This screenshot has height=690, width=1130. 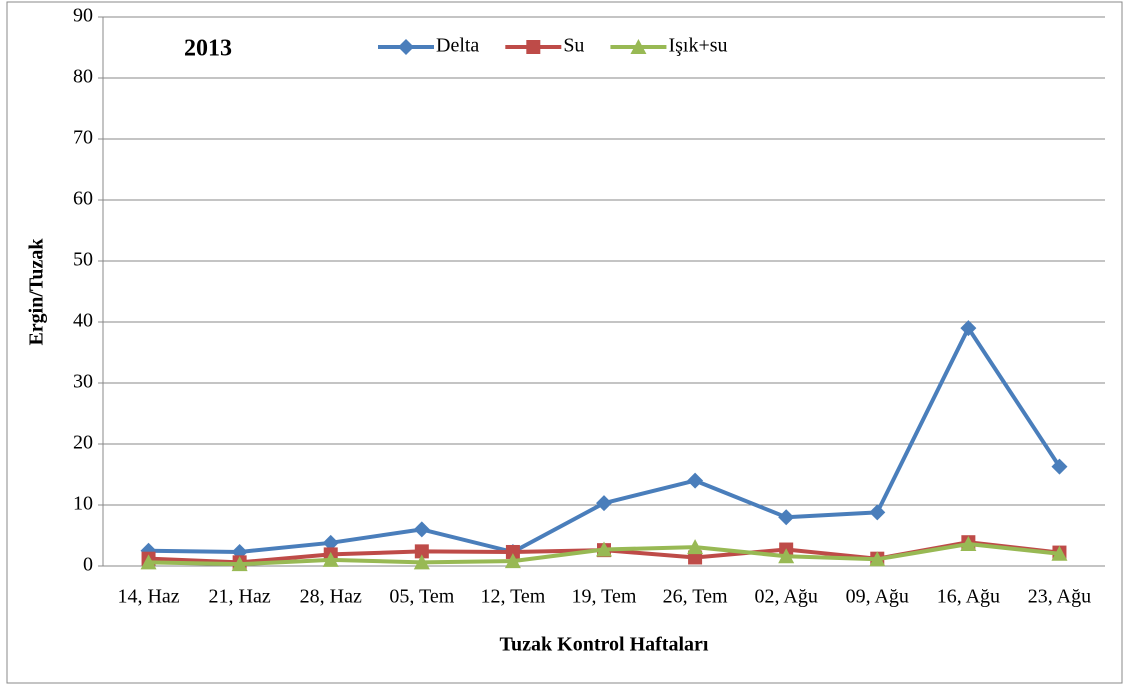 I want to click on x-tick-label: 26, Tem, so click(x=695, y=597).